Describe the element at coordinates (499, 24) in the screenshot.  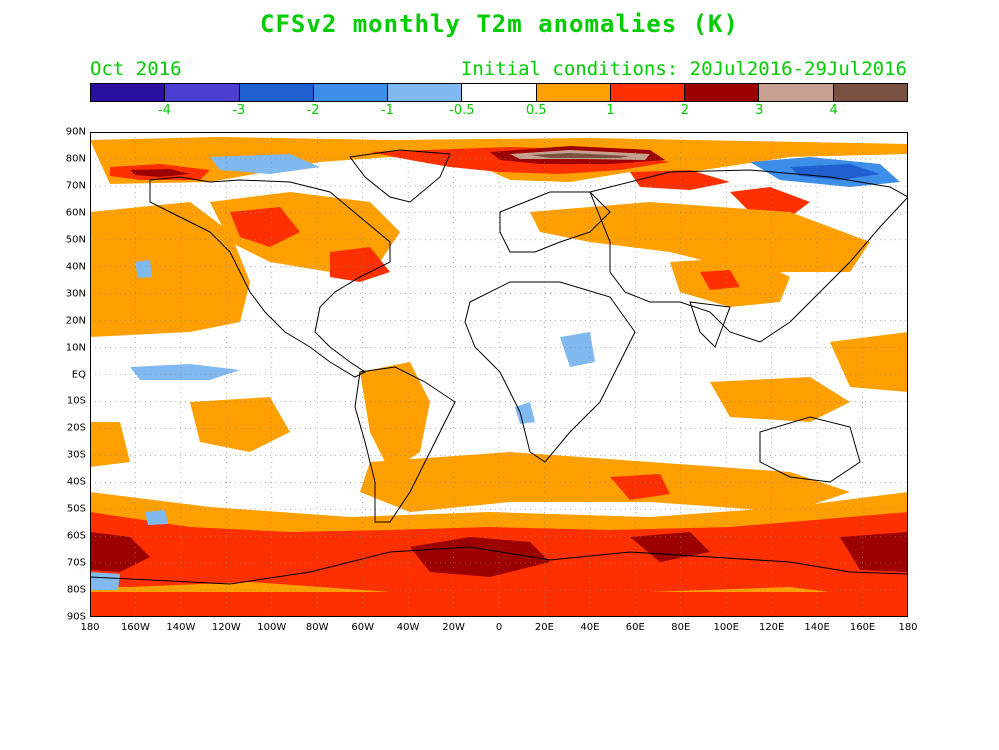
I see `chart-title: CFSv2 monthly T2m anomalies (K)` at that location.